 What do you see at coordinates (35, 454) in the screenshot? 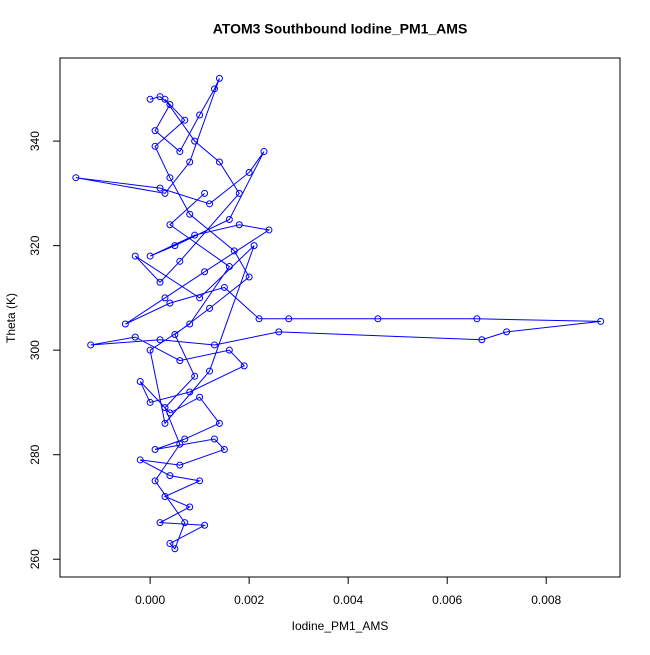
I see `y-tick-label: 280` at bounding box center [35, 454].